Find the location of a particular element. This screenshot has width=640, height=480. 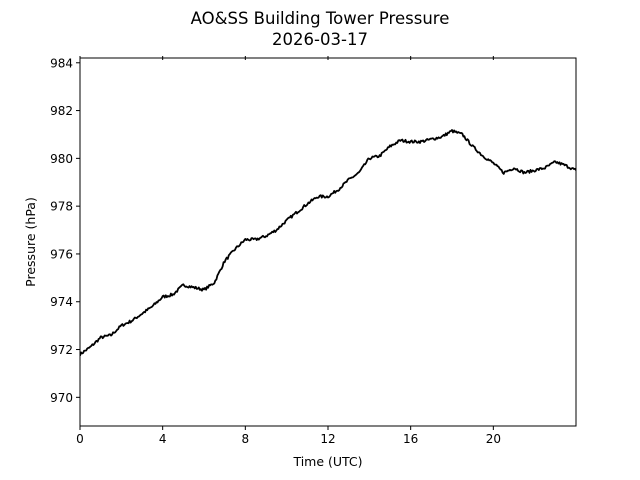

y-tick-label: 972 is located at coordinates (61, 350).